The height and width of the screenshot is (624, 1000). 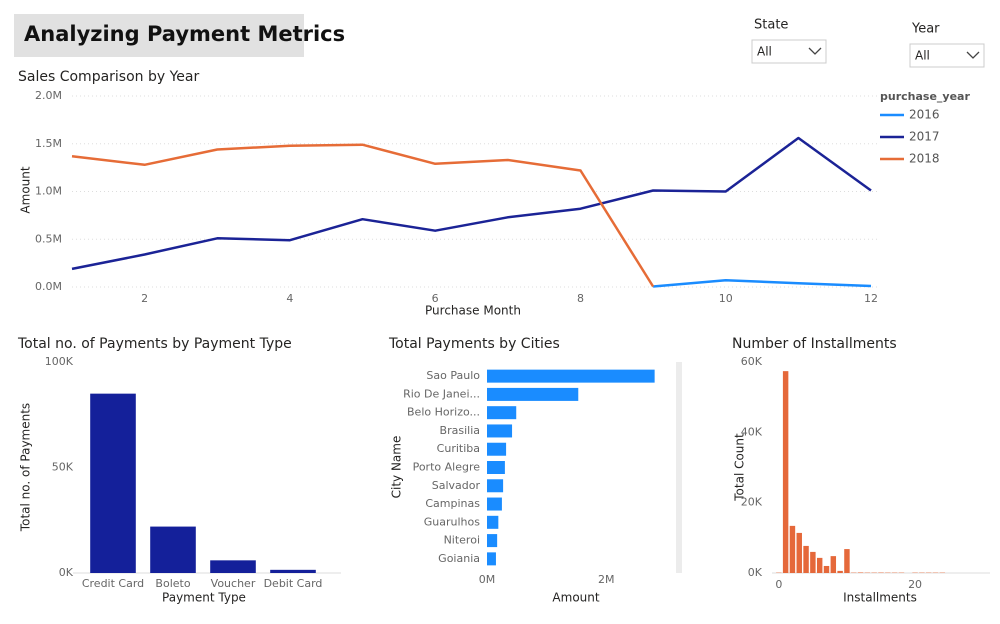 I want to click on chart-title: Sales Comparison by Year, so click(x=108, y=77).